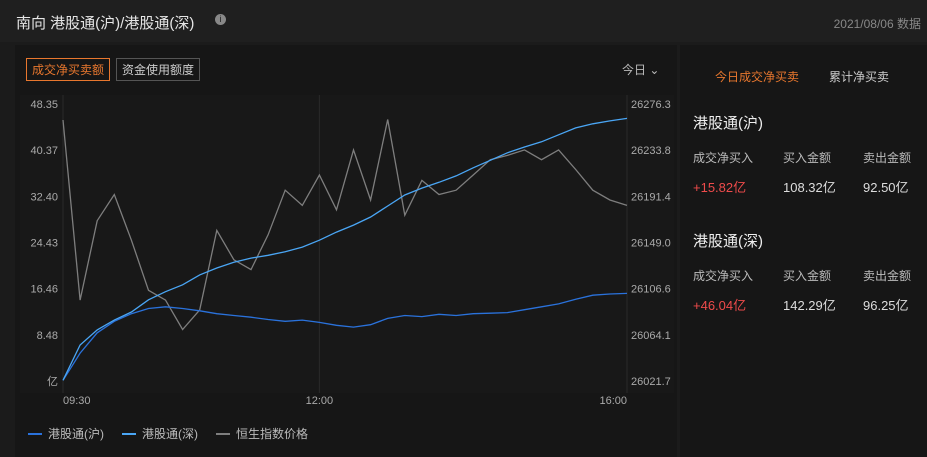  I want to click on column-value: 92.50亿, so click(886, 187).